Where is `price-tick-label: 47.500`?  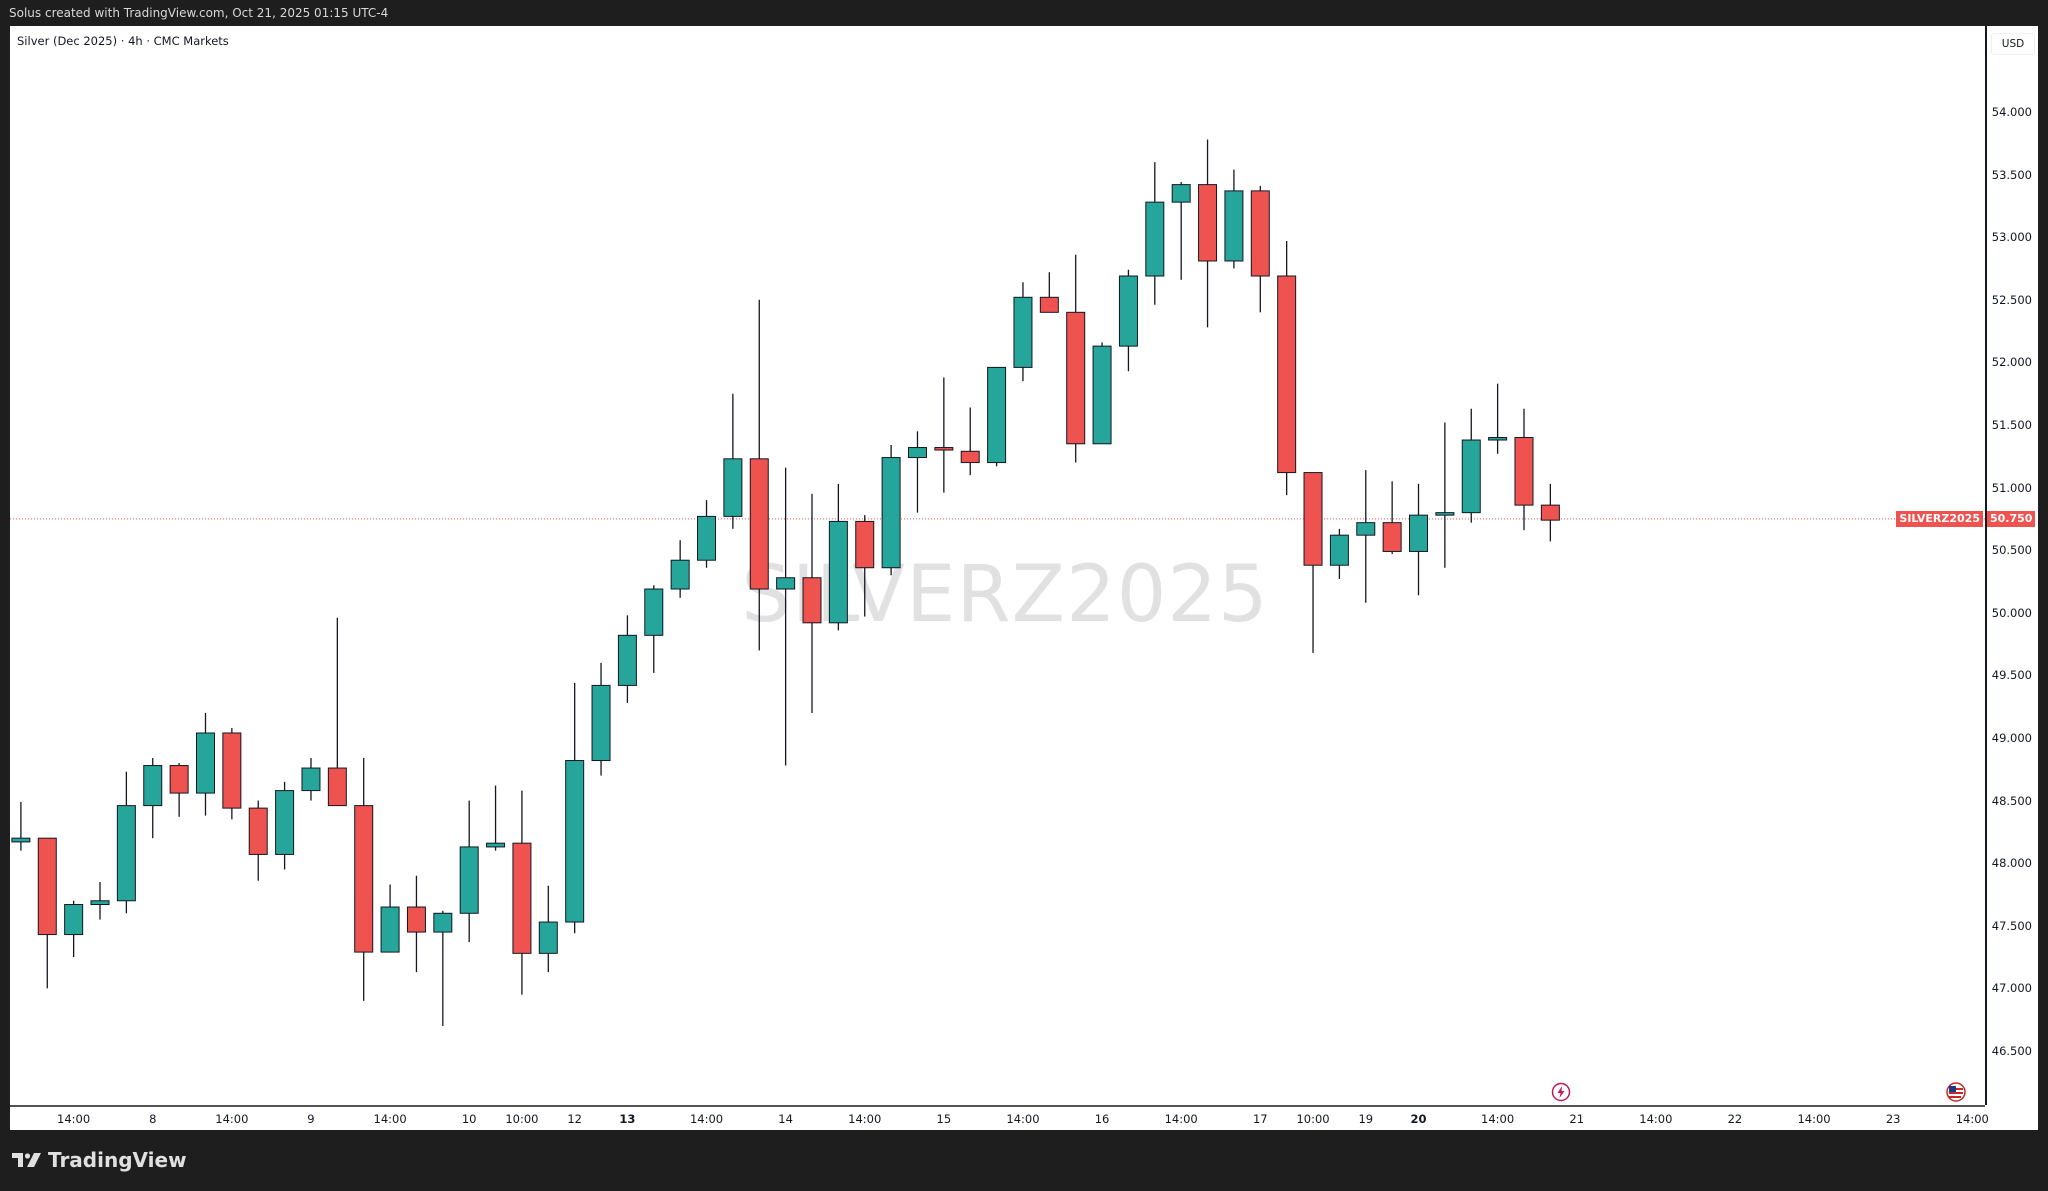 price-tick-label: 47.500 is located at coordinates (2011, 925).